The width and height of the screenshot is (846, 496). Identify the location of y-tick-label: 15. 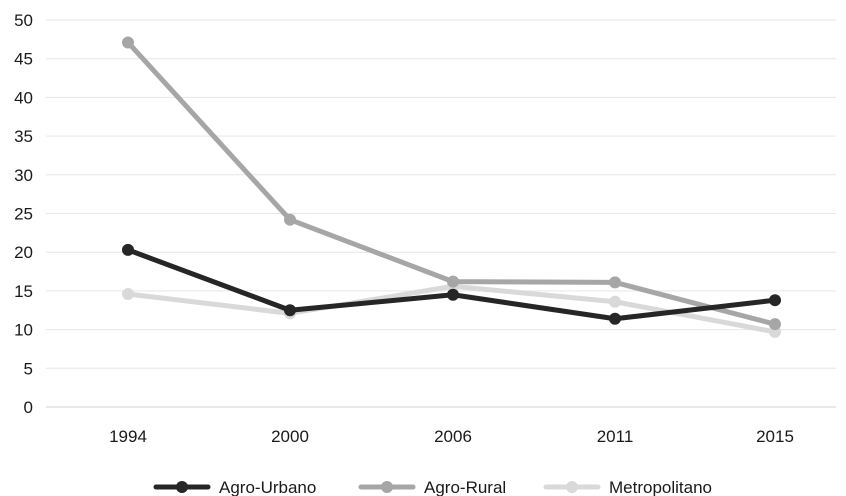
(23, 291).